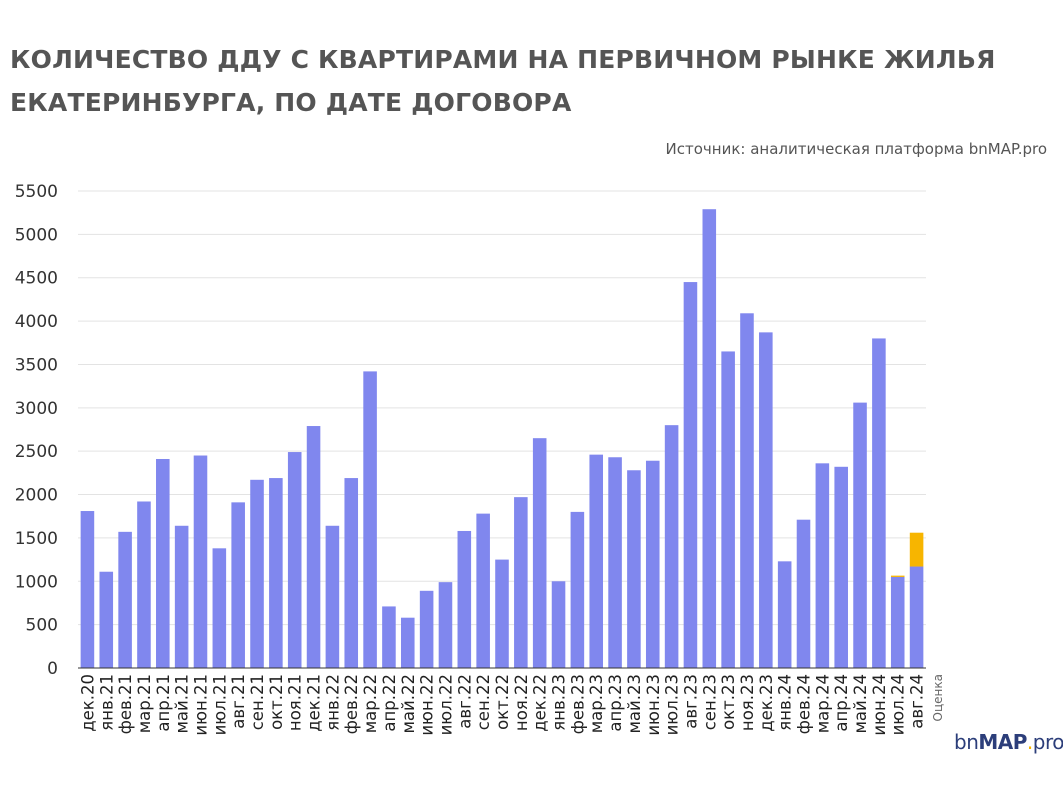 The width and height of the screenshot is (1063, 799). What do you see at coordinates (766, 703) in the screenshot?
I see `x-tick-label: дек.23` at bounding box center [766, 703].